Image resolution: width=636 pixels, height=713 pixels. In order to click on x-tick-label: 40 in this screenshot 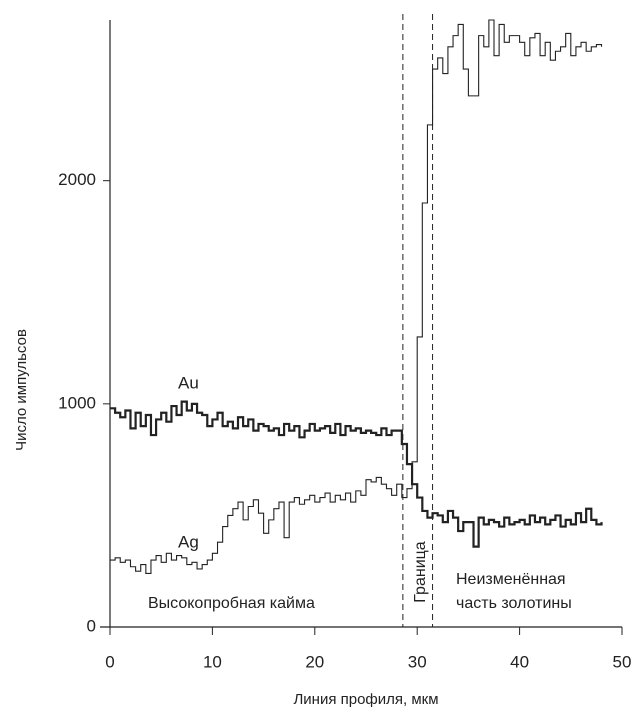, I will do `click(519, 661)`.